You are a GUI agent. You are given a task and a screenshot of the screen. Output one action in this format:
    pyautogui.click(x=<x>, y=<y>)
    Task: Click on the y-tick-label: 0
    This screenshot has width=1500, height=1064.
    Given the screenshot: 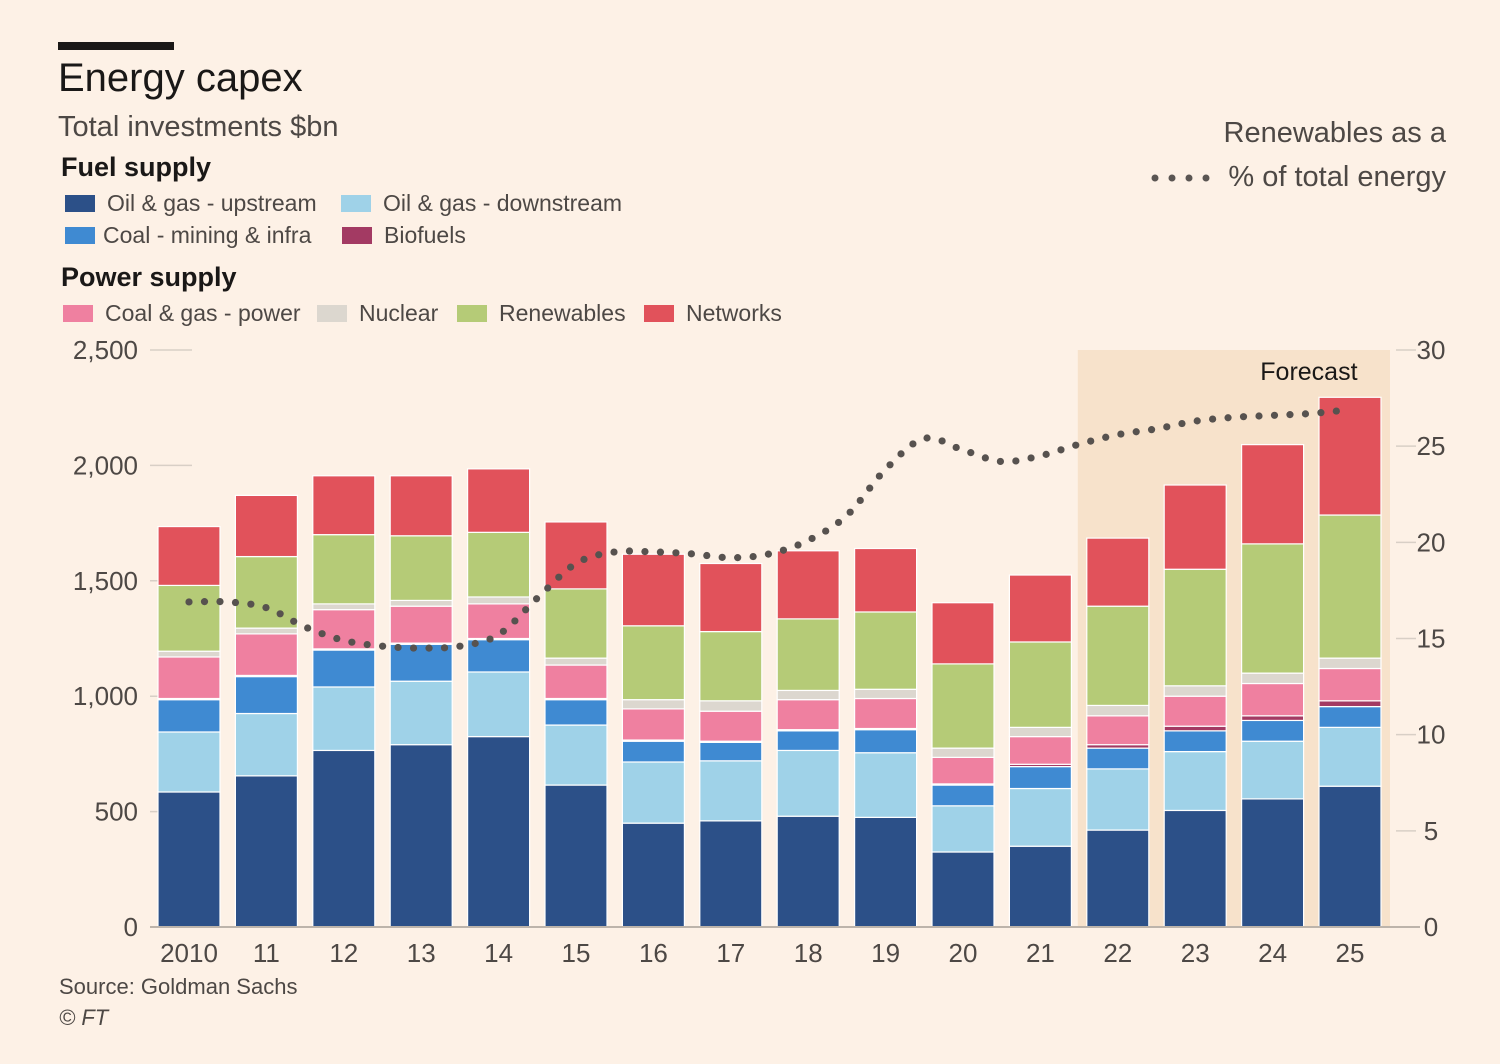 What is the action you would take?
    pyautogui.click(x=131, y=927)
    